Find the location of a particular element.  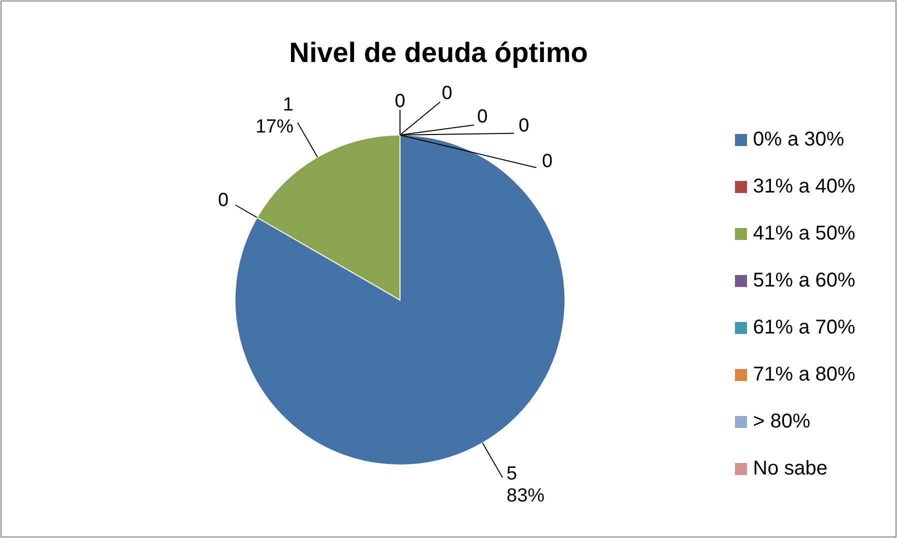

chart-title: Nivel de deuda óptimo is located at coordinates (438, 52).